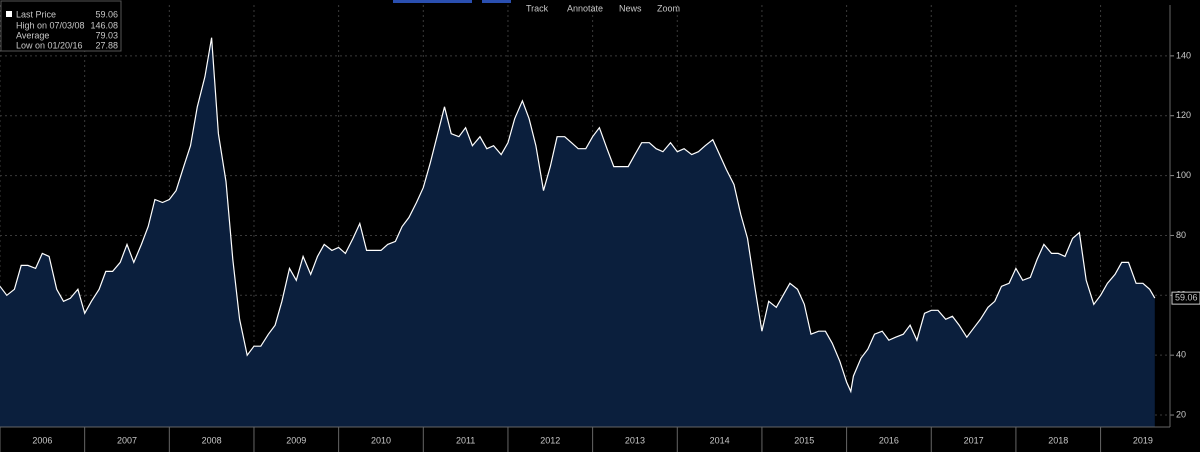 The image size is (1200, 452). I want to click on legend-value: 59.06, so click(106, 14).